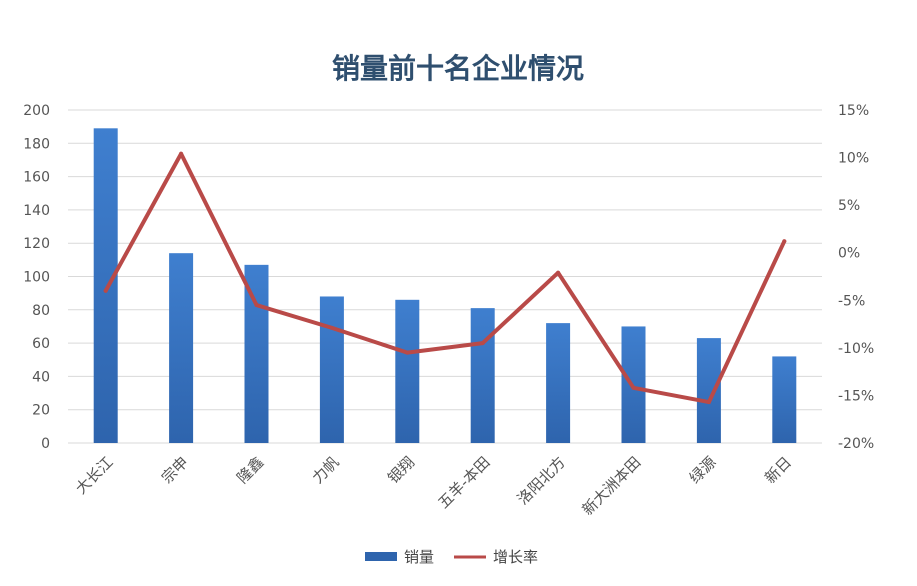 The image size is (917, 586). What do you see at coordinates (849, 254) in the screenshot?
I see `right-tick-label: 0%` at bounding box center [849, 254].